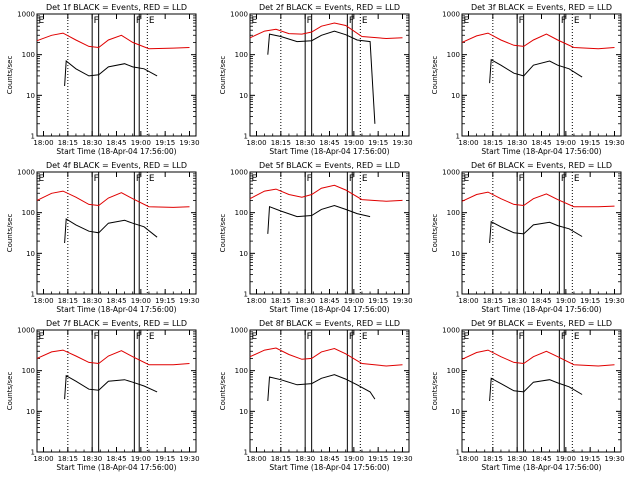  What do you see at coordinates (116, 323) in the screenshot?
I see `chart-title: Det 7f BLACK = Events, RED = LLD` at bounding box center [116, 323].